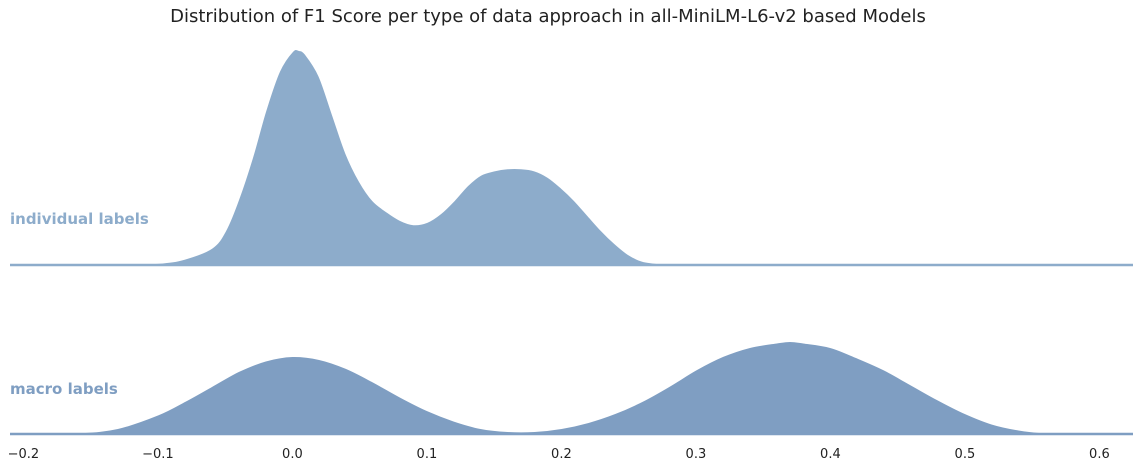 This screenshot has width=1141, height=471. I want to click on series-label: individual labels, so click(79, 219).